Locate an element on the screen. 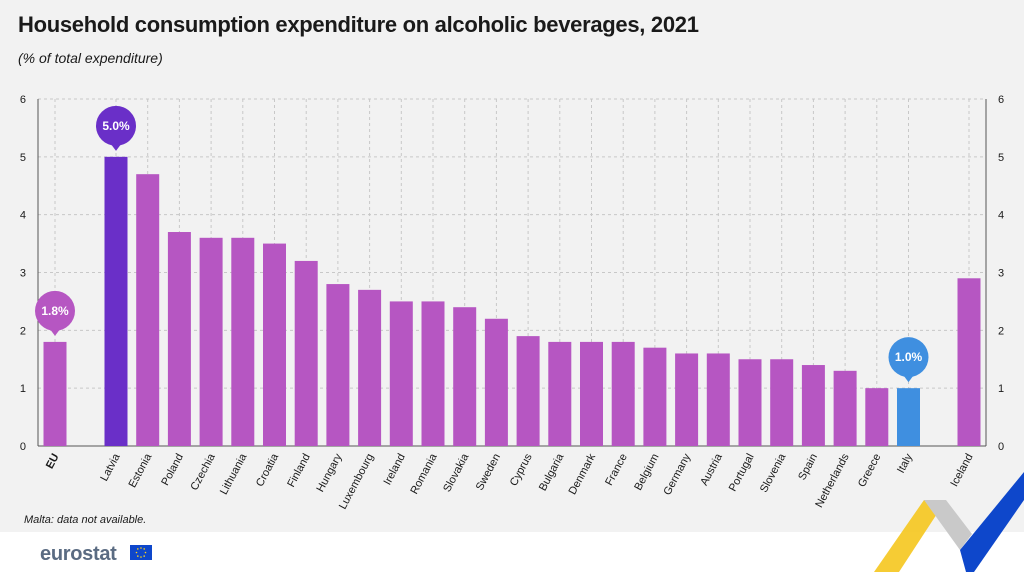 The image size is (1024, 572). bar-iceland is located at coordinates (969, 362).